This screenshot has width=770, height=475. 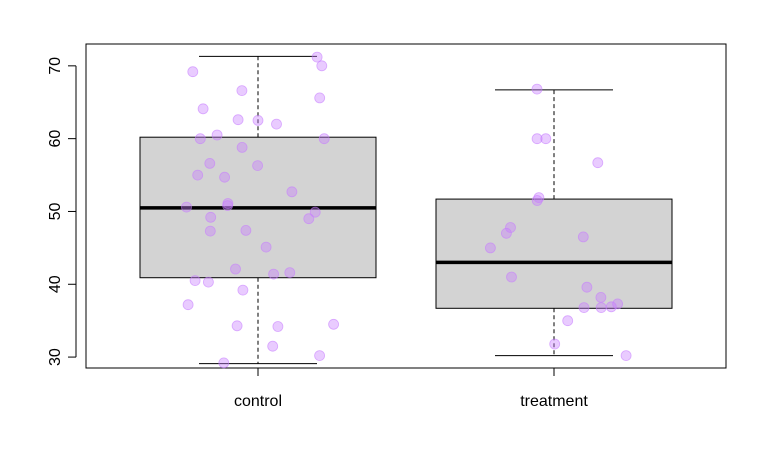 I want to click on y-tick-label: 60, so click(x=55, y=139).